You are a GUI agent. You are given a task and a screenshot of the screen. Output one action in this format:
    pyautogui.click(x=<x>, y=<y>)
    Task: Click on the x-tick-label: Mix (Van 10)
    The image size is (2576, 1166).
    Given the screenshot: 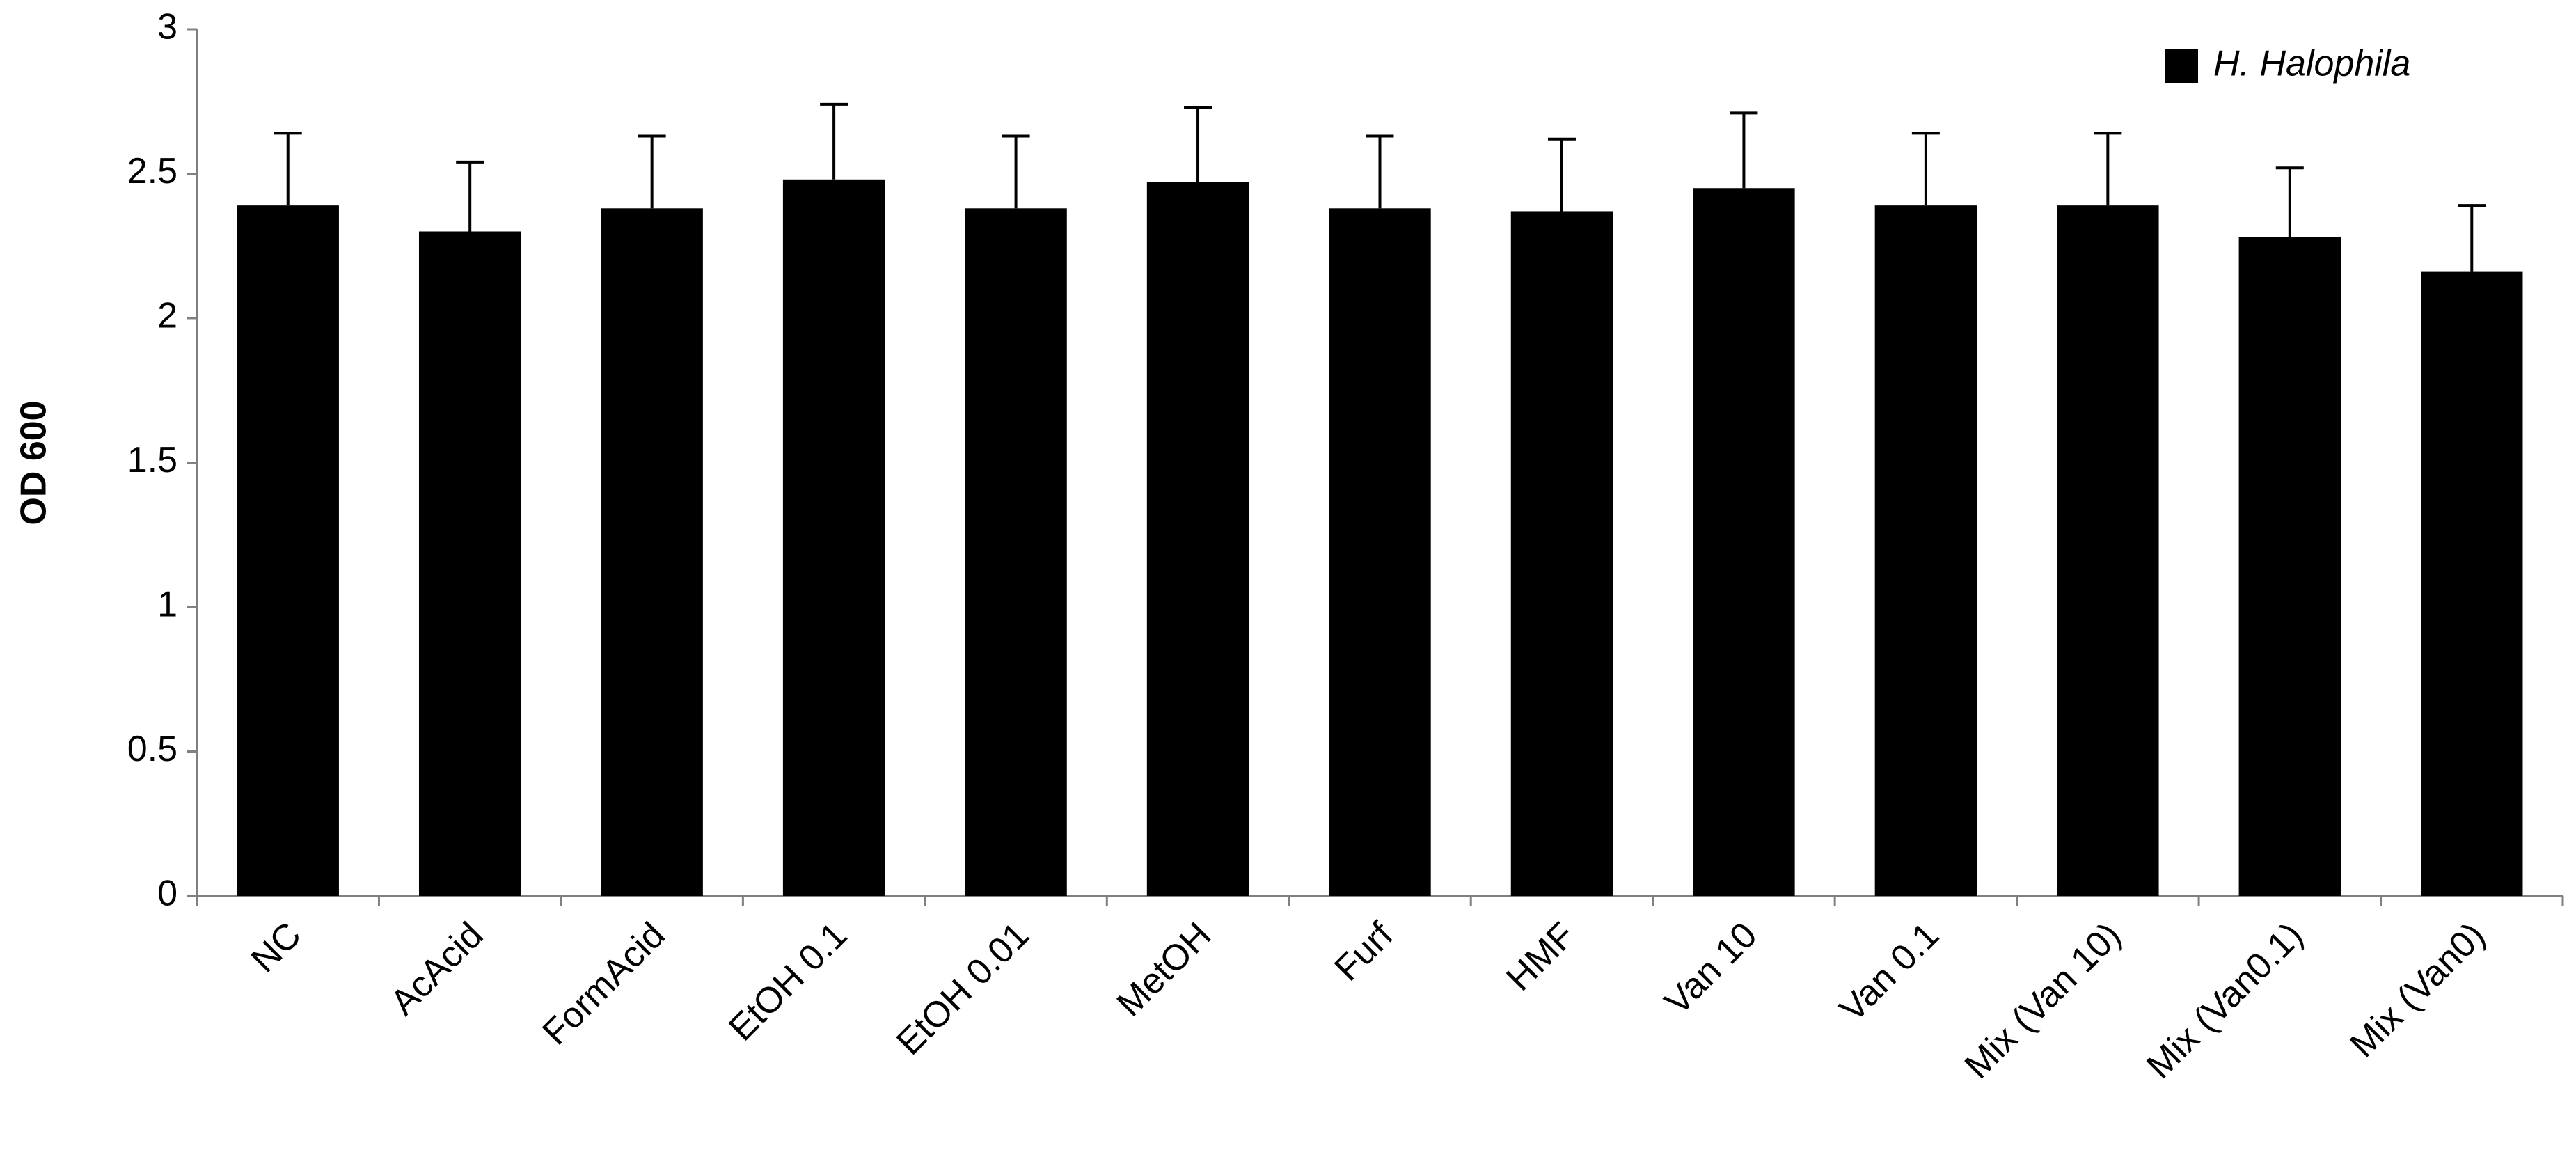 What is the action you would take?
    pyautogui.click(x=2043, y=1001)
    